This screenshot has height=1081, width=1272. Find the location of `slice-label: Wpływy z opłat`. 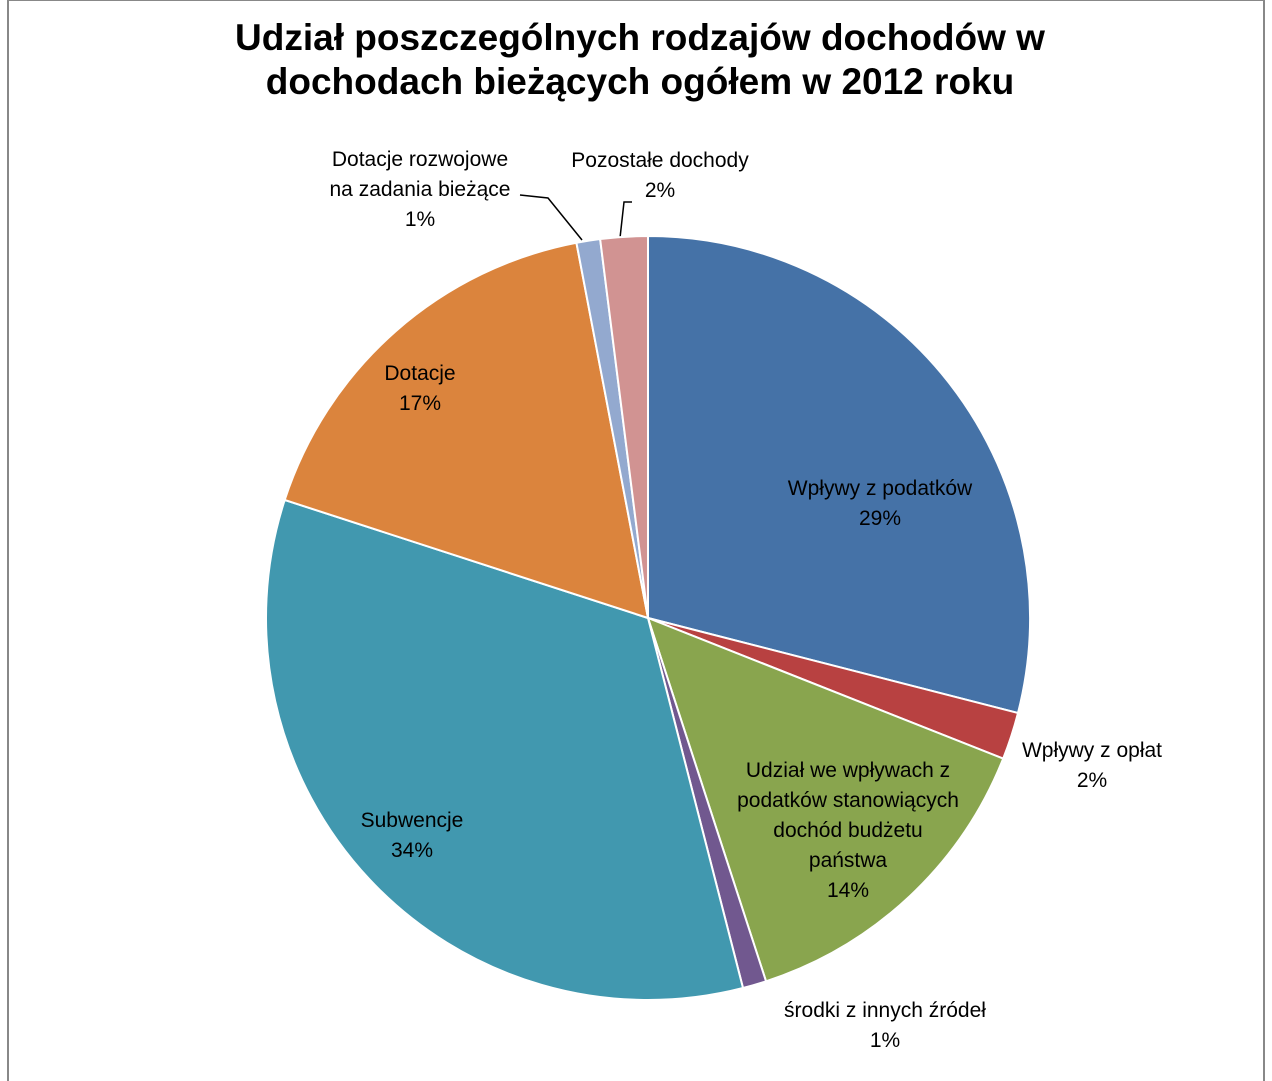

slice-label: Wpływy z opłat is located at coordinates (1092, 750).